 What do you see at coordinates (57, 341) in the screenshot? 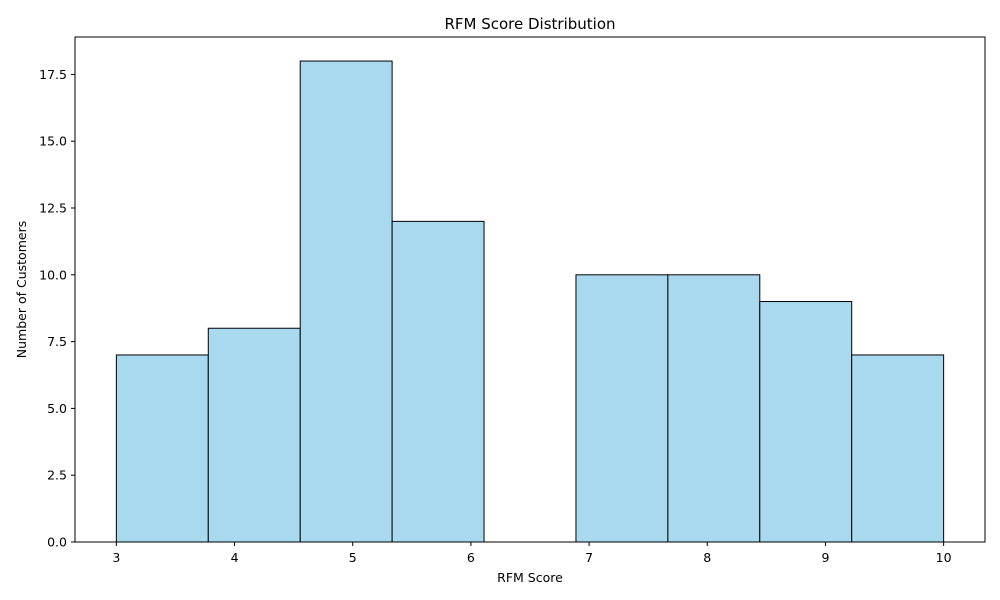
I see `y-tick-label: 7.5` at bounding box center [57, 341].